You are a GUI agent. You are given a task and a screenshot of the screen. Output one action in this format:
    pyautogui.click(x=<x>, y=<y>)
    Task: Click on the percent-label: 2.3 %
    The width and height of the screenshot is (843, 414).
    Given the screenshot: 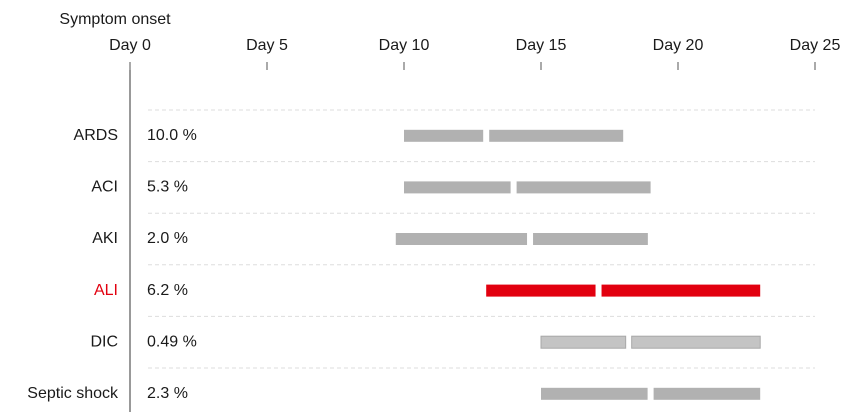 What is the action you would take?
    pyautogui.click(x=167, y=393)
    